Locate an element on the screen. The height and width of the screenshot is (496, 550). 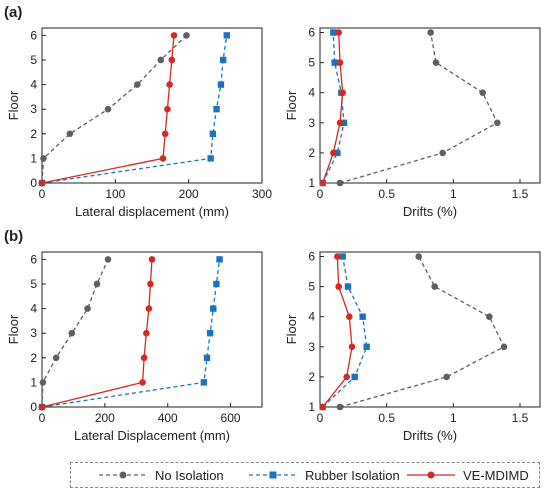
chart3-y-tick-label-0: 0 is located at coordinates (33, 407).